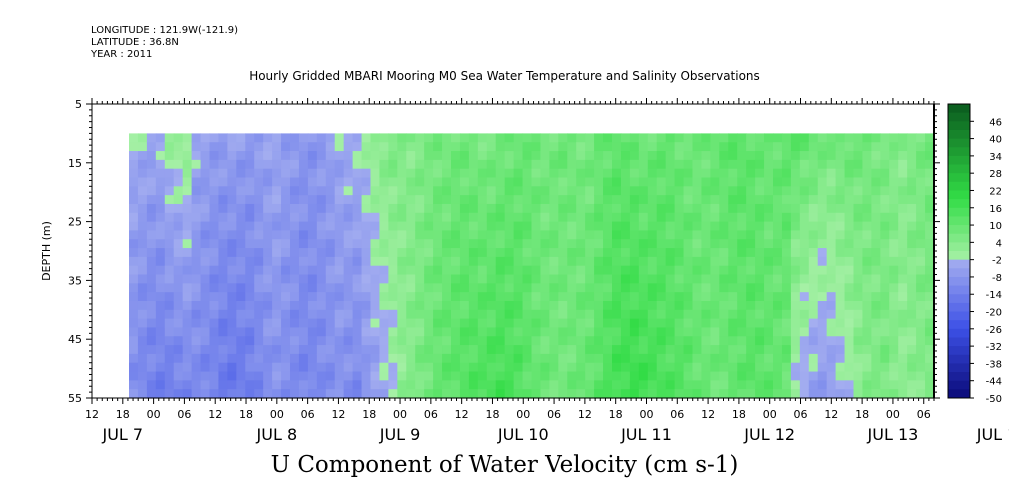 The image size is (1009, 504). I want to click on x-hour-label: 06, so click(924, 414).